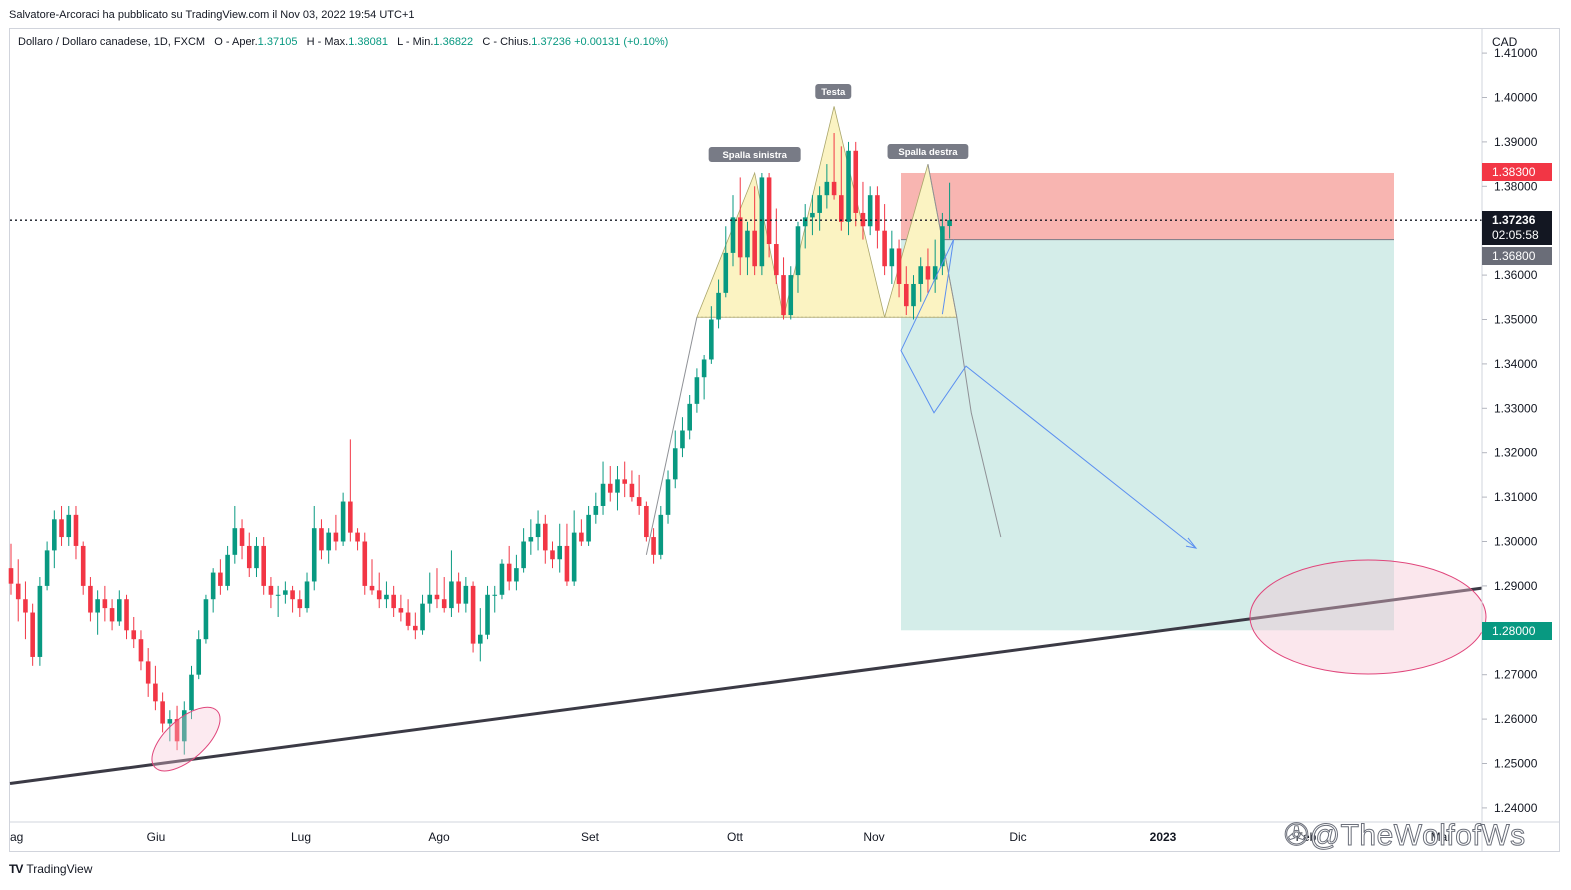 Image resolution: width=1571 pixels, height=890 pixels. What do you see at coordinates (1516, 142) in the screenshot?
I see `y-tick-label: 1.39000` at bounding box center [1516, 142].